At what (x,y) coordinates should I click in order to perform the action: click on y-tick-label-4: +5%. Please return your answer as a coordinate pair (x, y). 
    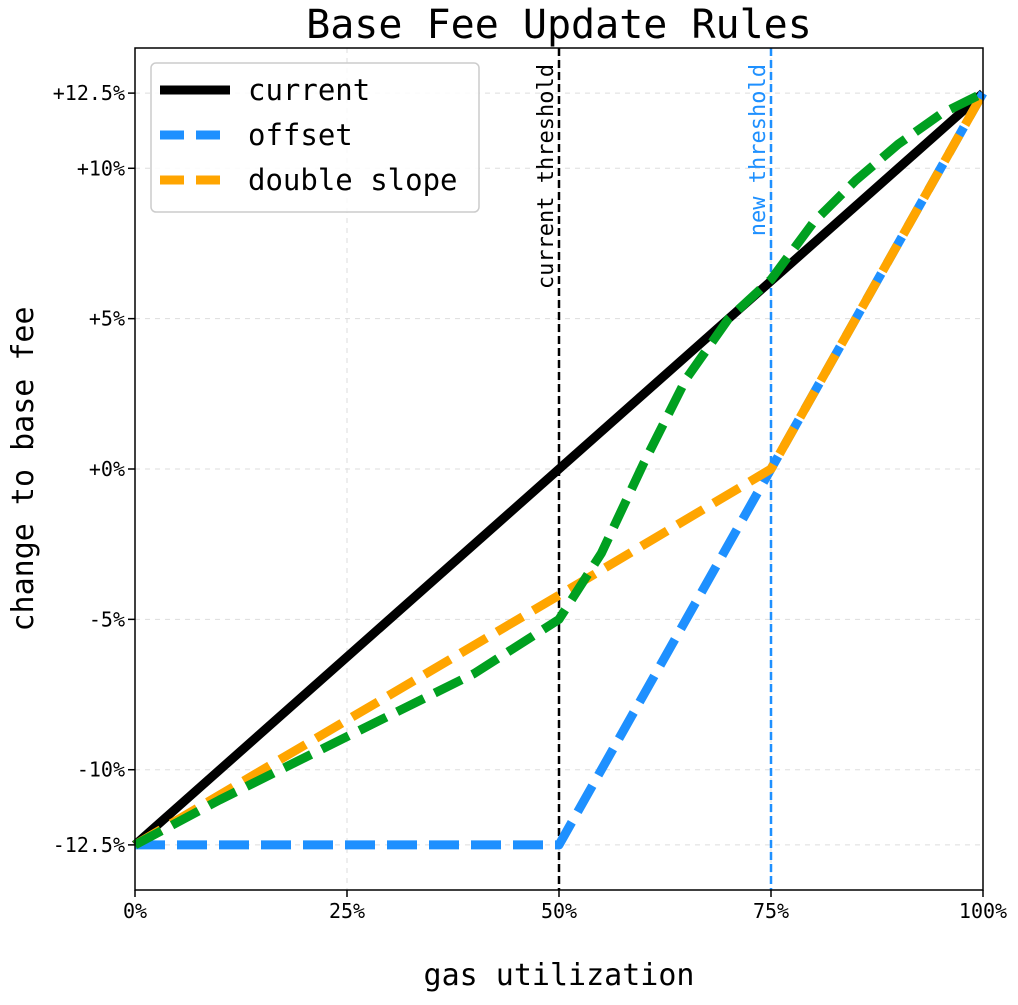
    Looking at the image, I should click on (107, 319).